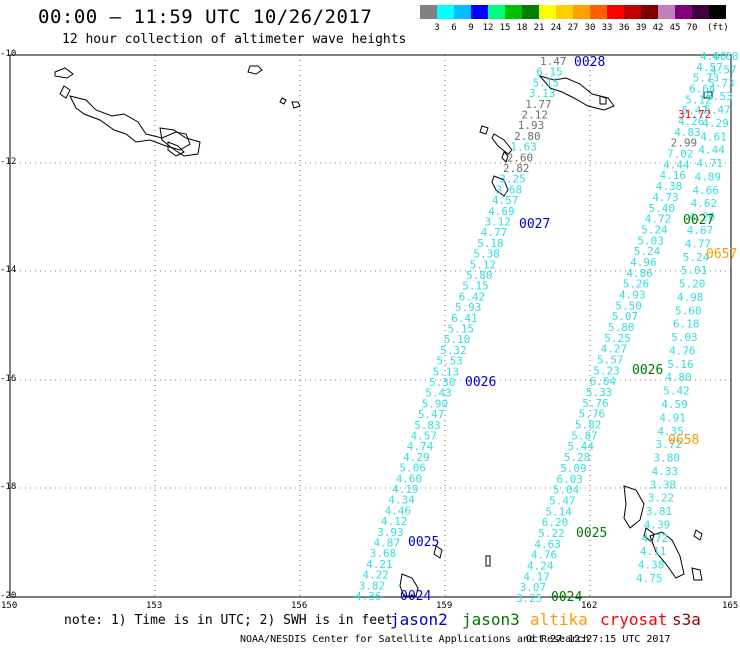 The image size is (740, 650). What do you see at coordinates (641, 28) in the screenshot?
I see `scale-tick-label: 39` at bounding box center [641, 28].